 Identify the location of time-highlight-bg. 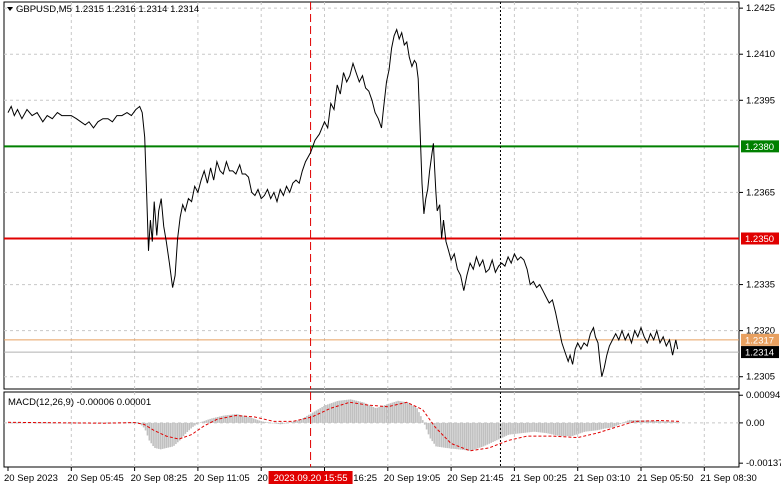
(310, 477).